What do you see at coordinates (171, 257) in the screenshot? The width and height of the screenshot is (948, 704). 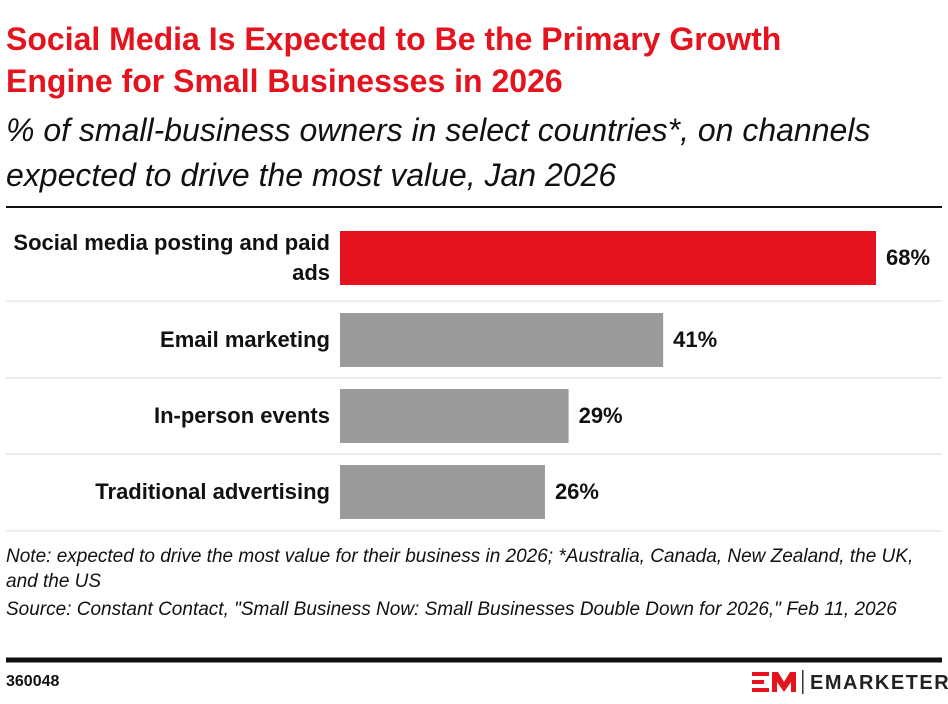 I see `category-label: Social media posting and paid ads` at bounding box center [171, 257].